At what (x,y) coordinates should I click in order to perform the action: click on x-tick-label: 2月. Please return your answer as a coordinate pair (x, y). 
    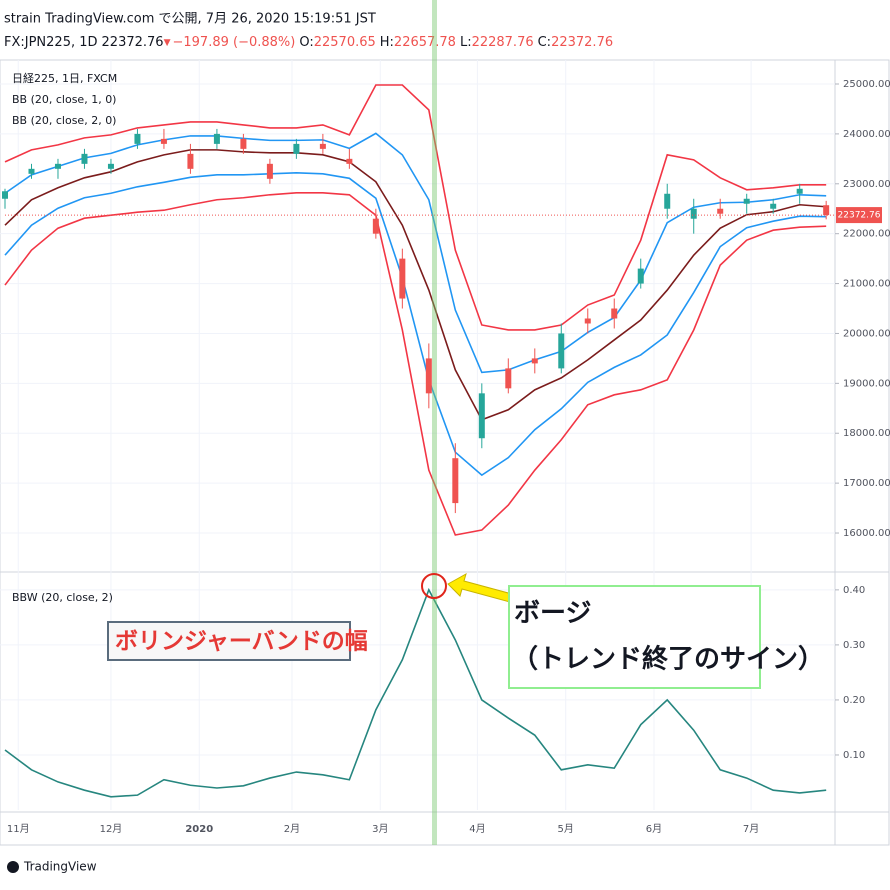
    Looking at the image, I should click on (292, 829).